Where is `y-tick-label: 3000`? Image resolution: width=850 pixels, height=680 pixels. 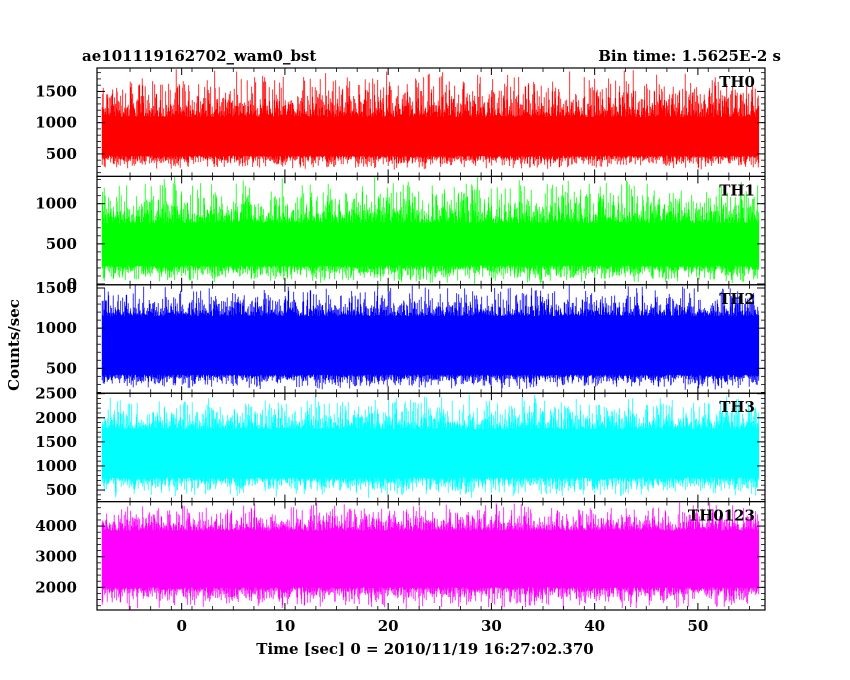
y-tick-label: 3000 is located at coordinates (56, 557).